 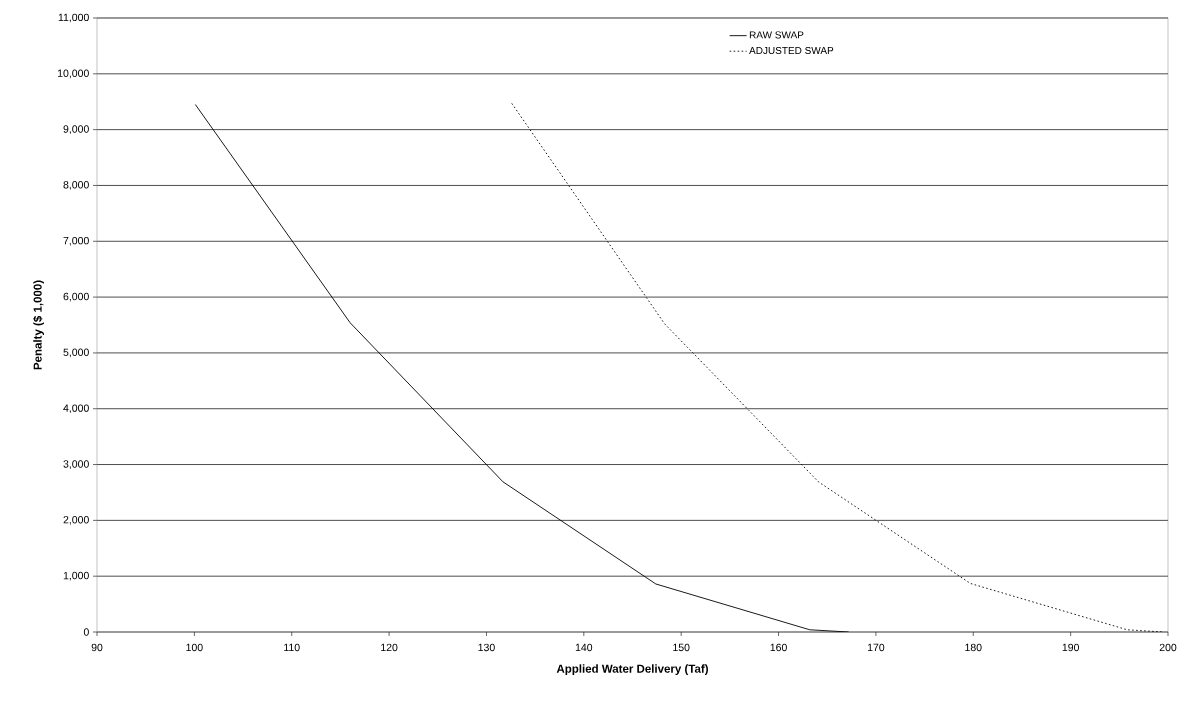 What do you see at coordinates (73, 74) in the screenshot?
I see `y-tick-label: 10,000` at bounding box center [73, 74].